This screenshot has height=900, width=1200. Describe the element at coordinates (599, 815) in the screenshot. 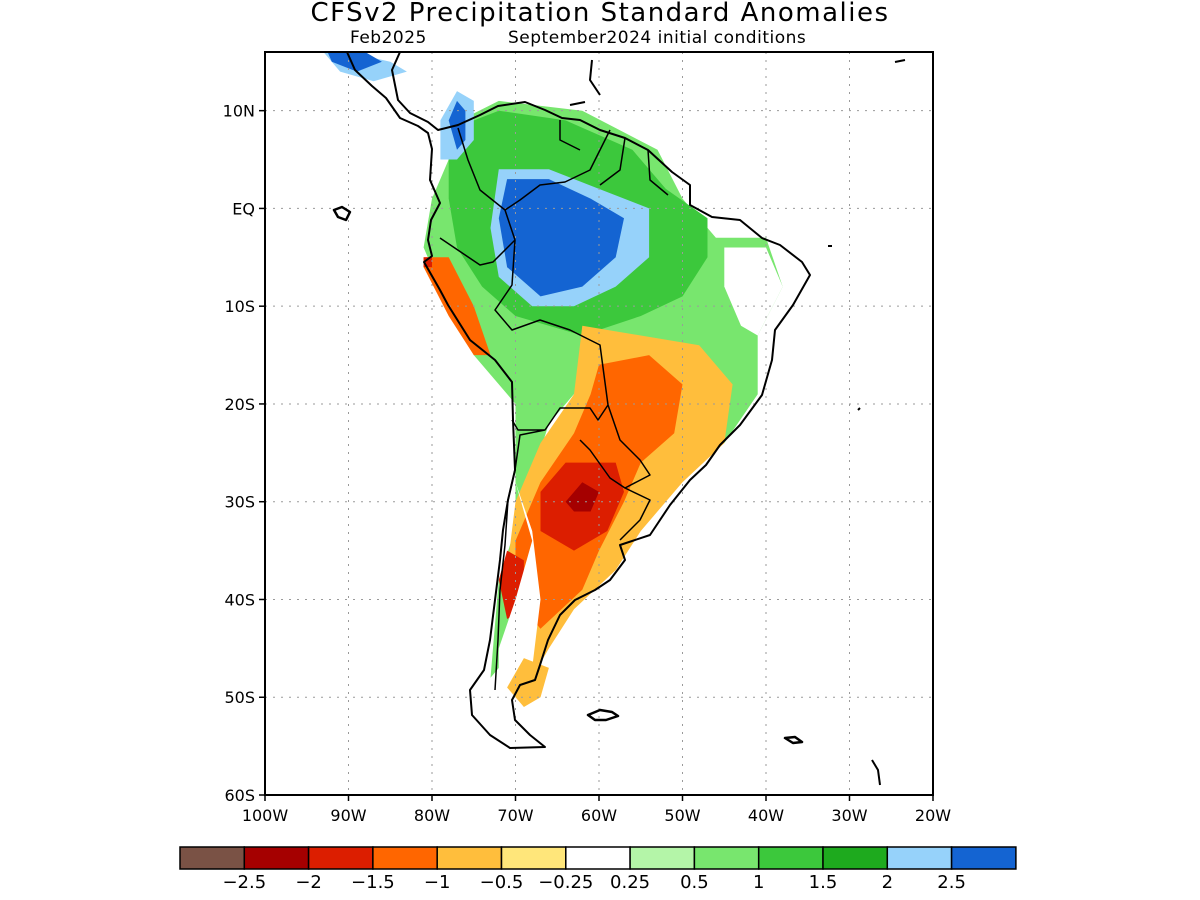

I see `lon-tick-label: 60W` at that location.